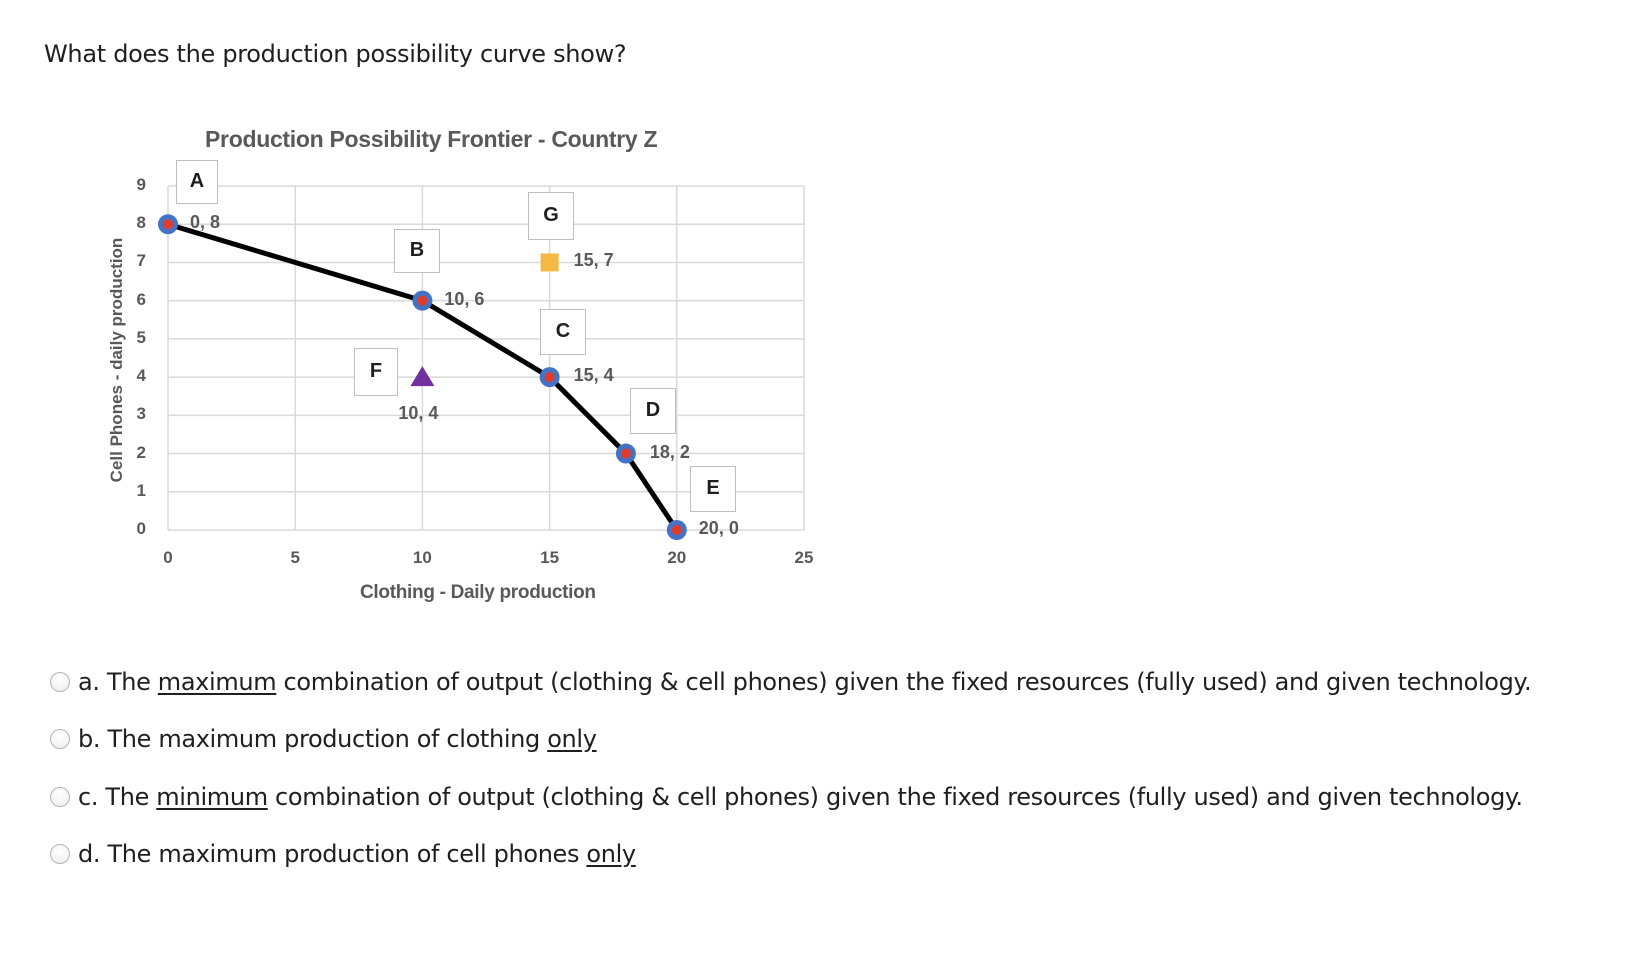  I want to click on y-tick-label: 5, so click(141, 337).